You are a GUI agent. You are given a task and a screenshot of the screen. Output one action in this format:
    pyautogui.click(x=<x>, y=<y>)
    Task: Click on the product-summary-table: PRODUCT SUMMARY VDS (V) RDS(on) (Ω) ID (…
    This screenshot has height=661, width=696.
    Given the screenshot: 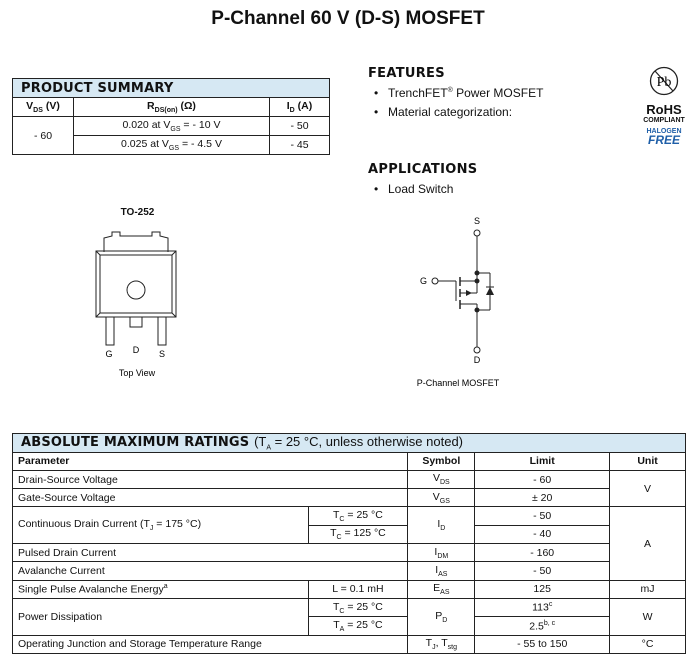 What is the action you would take?
    pyautogui.click(x=171, y=116)
    